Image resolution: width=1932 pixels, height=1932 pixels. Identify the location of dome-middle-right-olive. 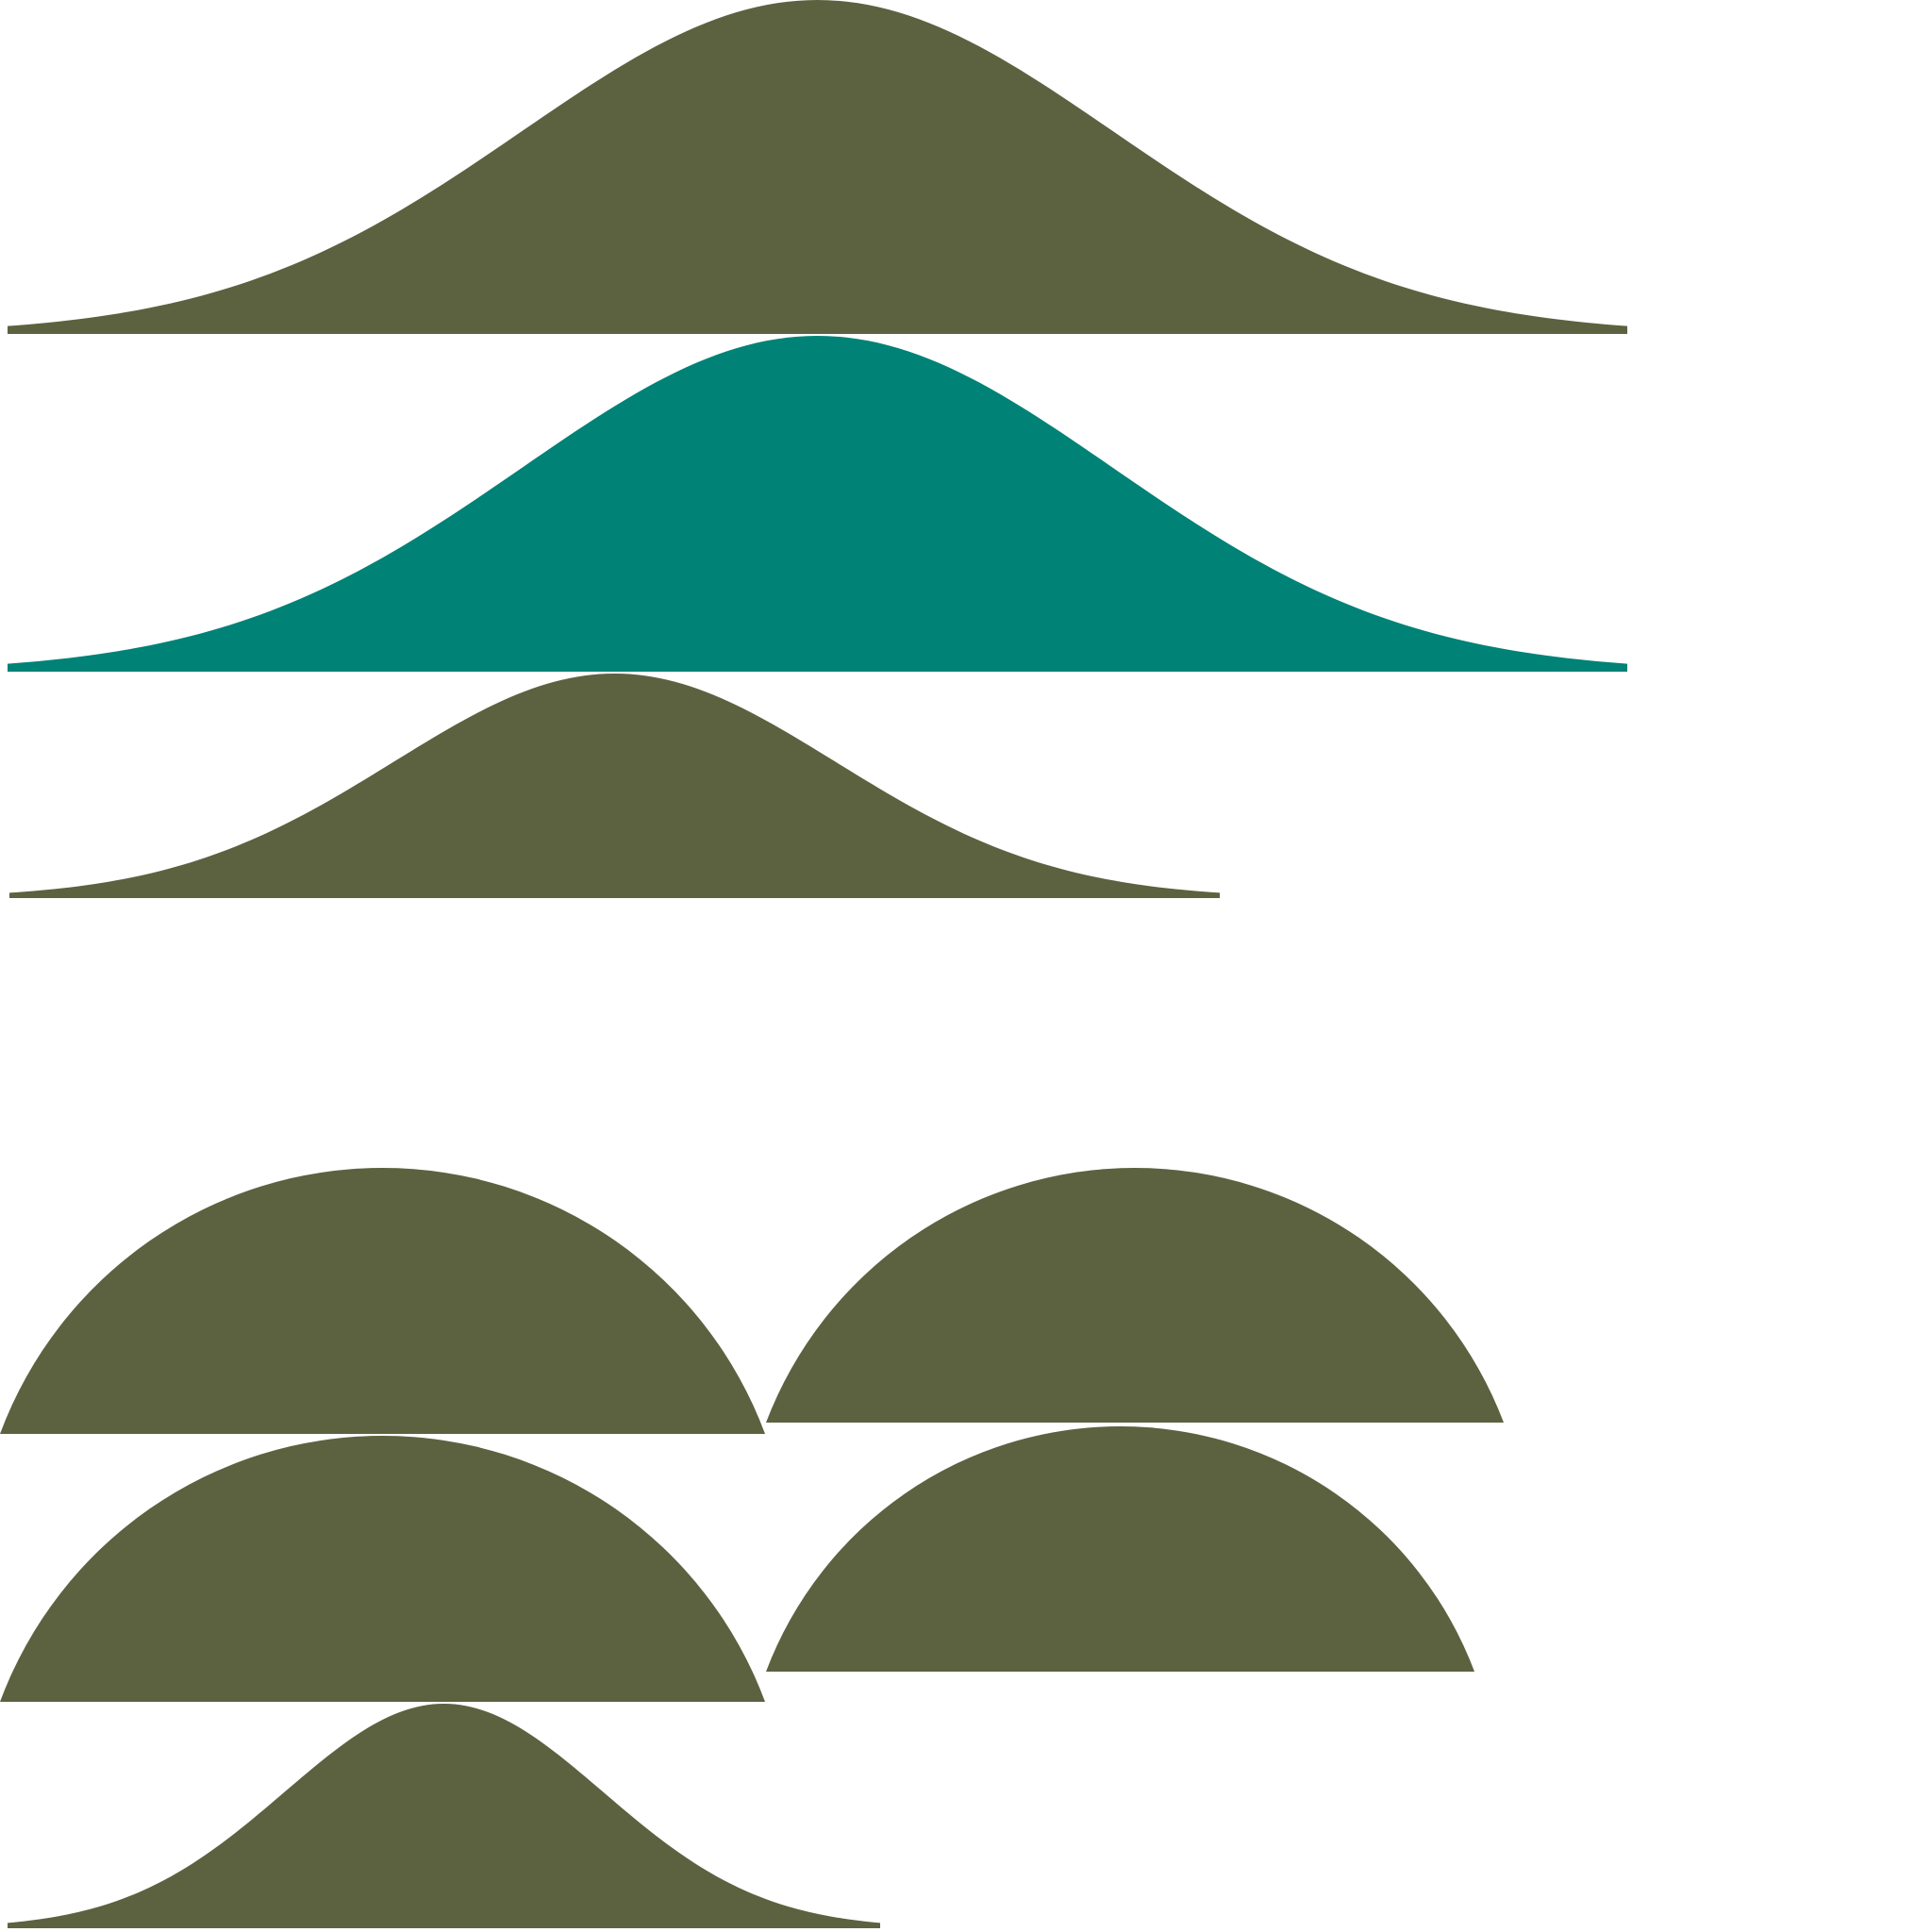
(1120, 1549).